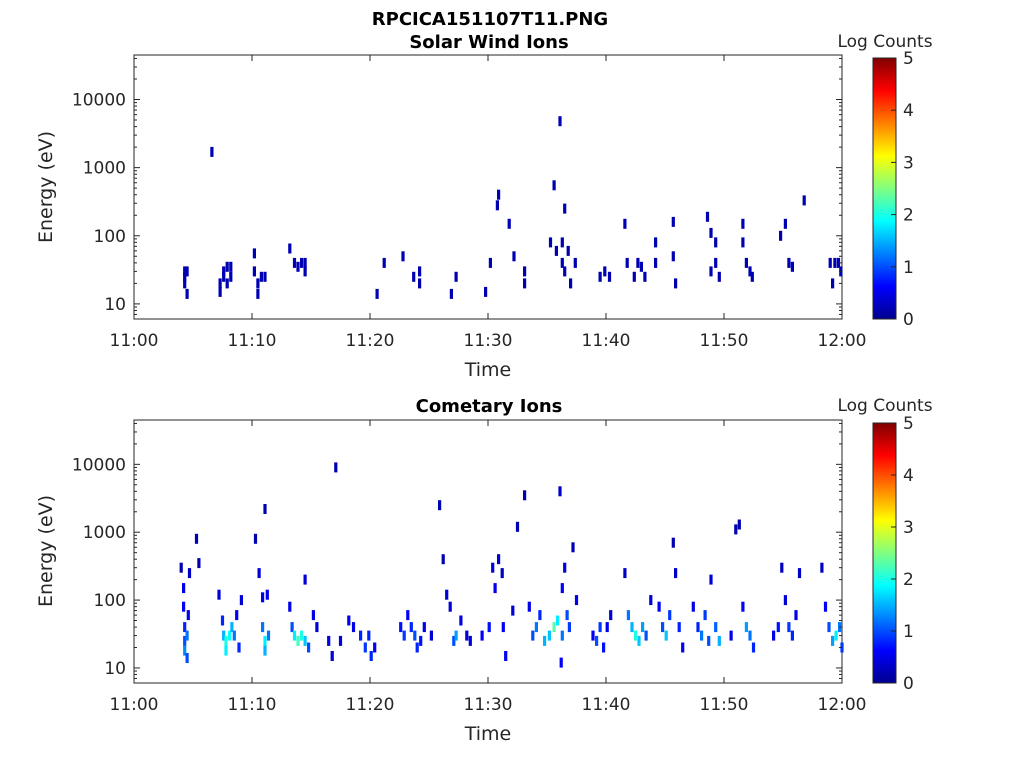 This screenshot has width=1024, height=768. Describe the element at coordinates (115, 305) in the screenshot. I see `y-tick-label: 10` at that location.